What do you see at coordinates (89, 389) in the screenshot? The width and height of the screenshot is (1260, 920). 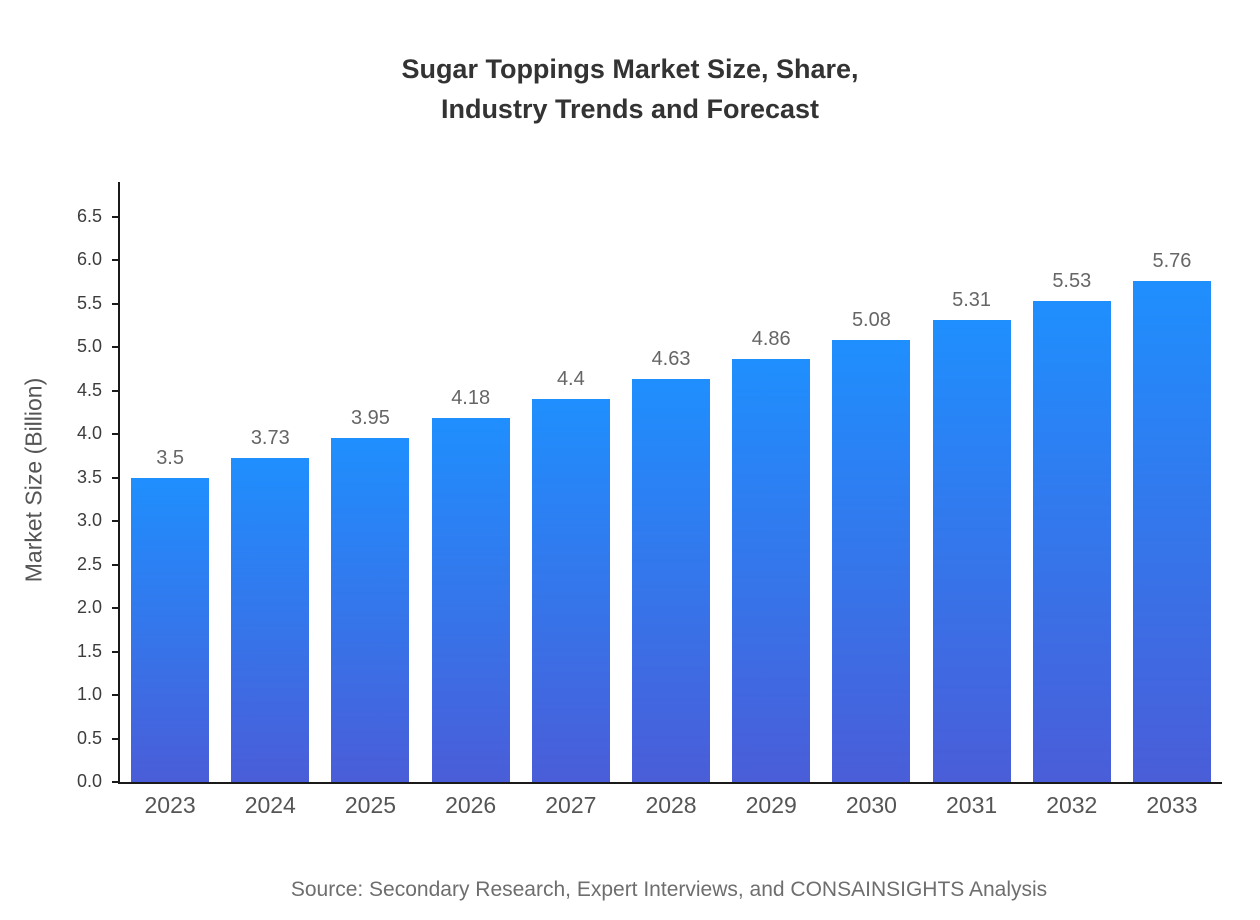 I see `y-tick-label: 4.5` at bounding box center [89, 389].